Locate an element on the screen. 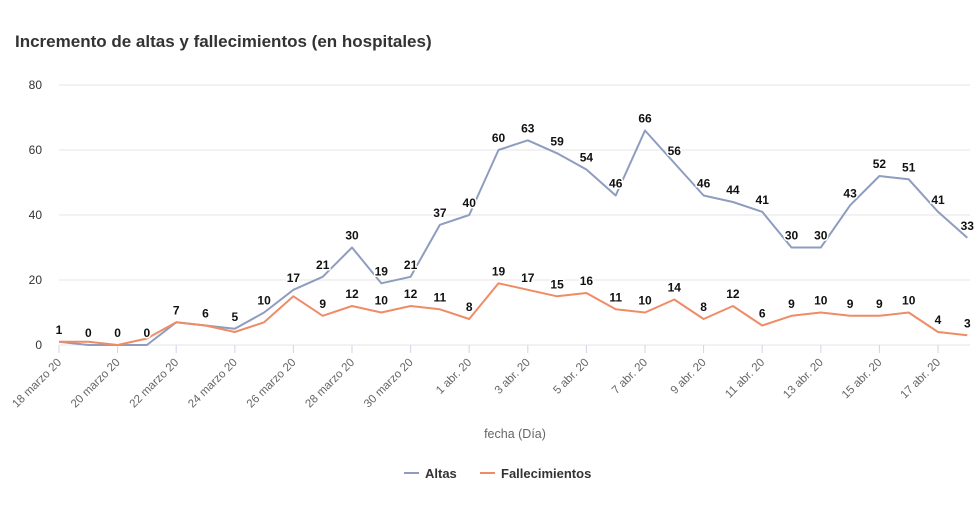 The height and width of the screenshot is (519, 980). legend: Altas Fallecimientos is located at coordinates (497, 473).